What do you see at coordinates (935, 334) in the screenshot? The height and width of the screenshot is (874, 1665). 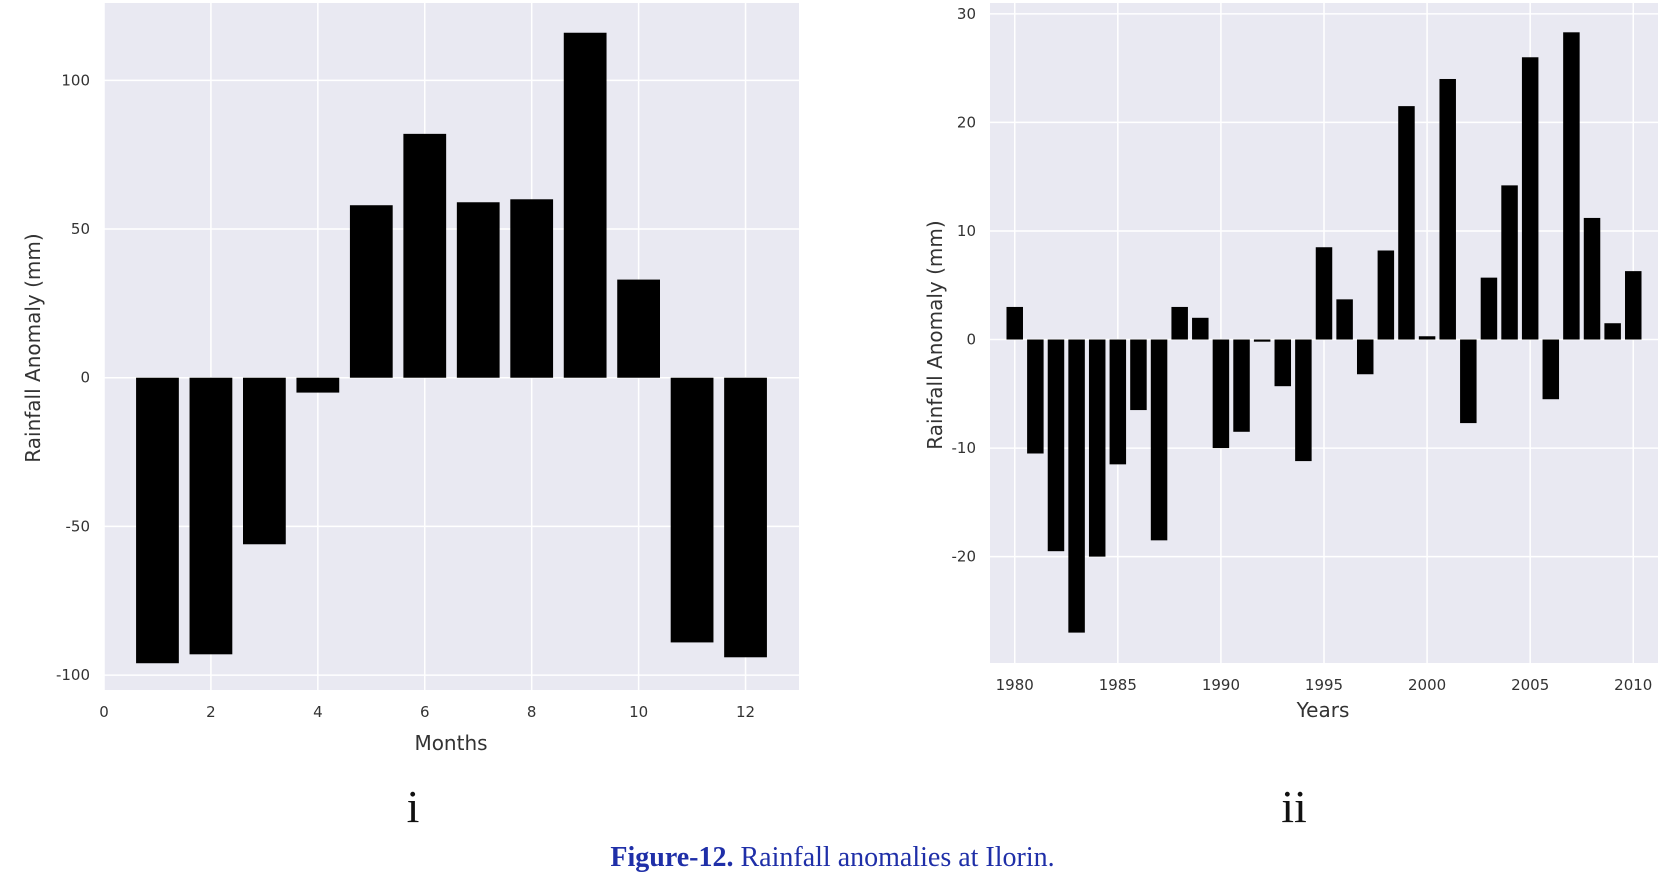 I see `y-axis-label-ii: Rainfall Anomaly (mm)` at bounding box center [935, 334].